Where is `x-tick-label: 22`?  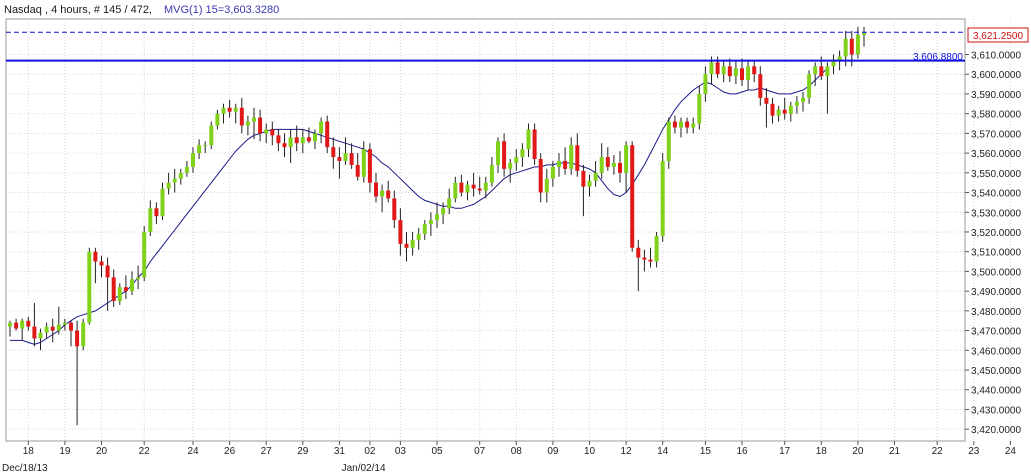
x-tick-label: 22 is located at coordinates (145, 451).